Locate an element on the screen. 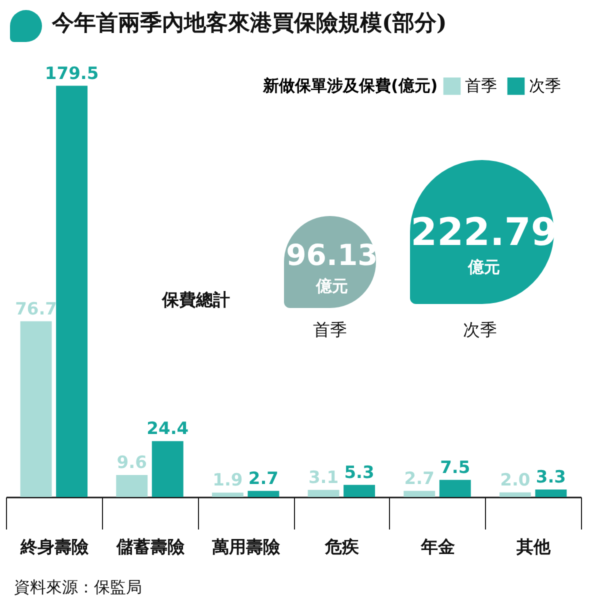 This screenshot has height=609, width=593. legend-title: 新做保單涉及保費(億元) is located at coordinates (350, 85).